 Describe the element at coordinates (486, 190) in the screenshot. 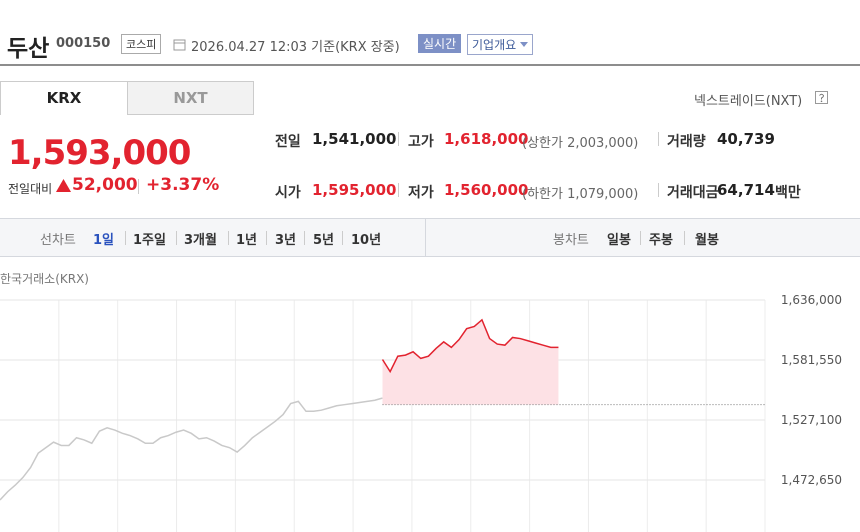

I see `stat-value: 1,560,000` at that location.